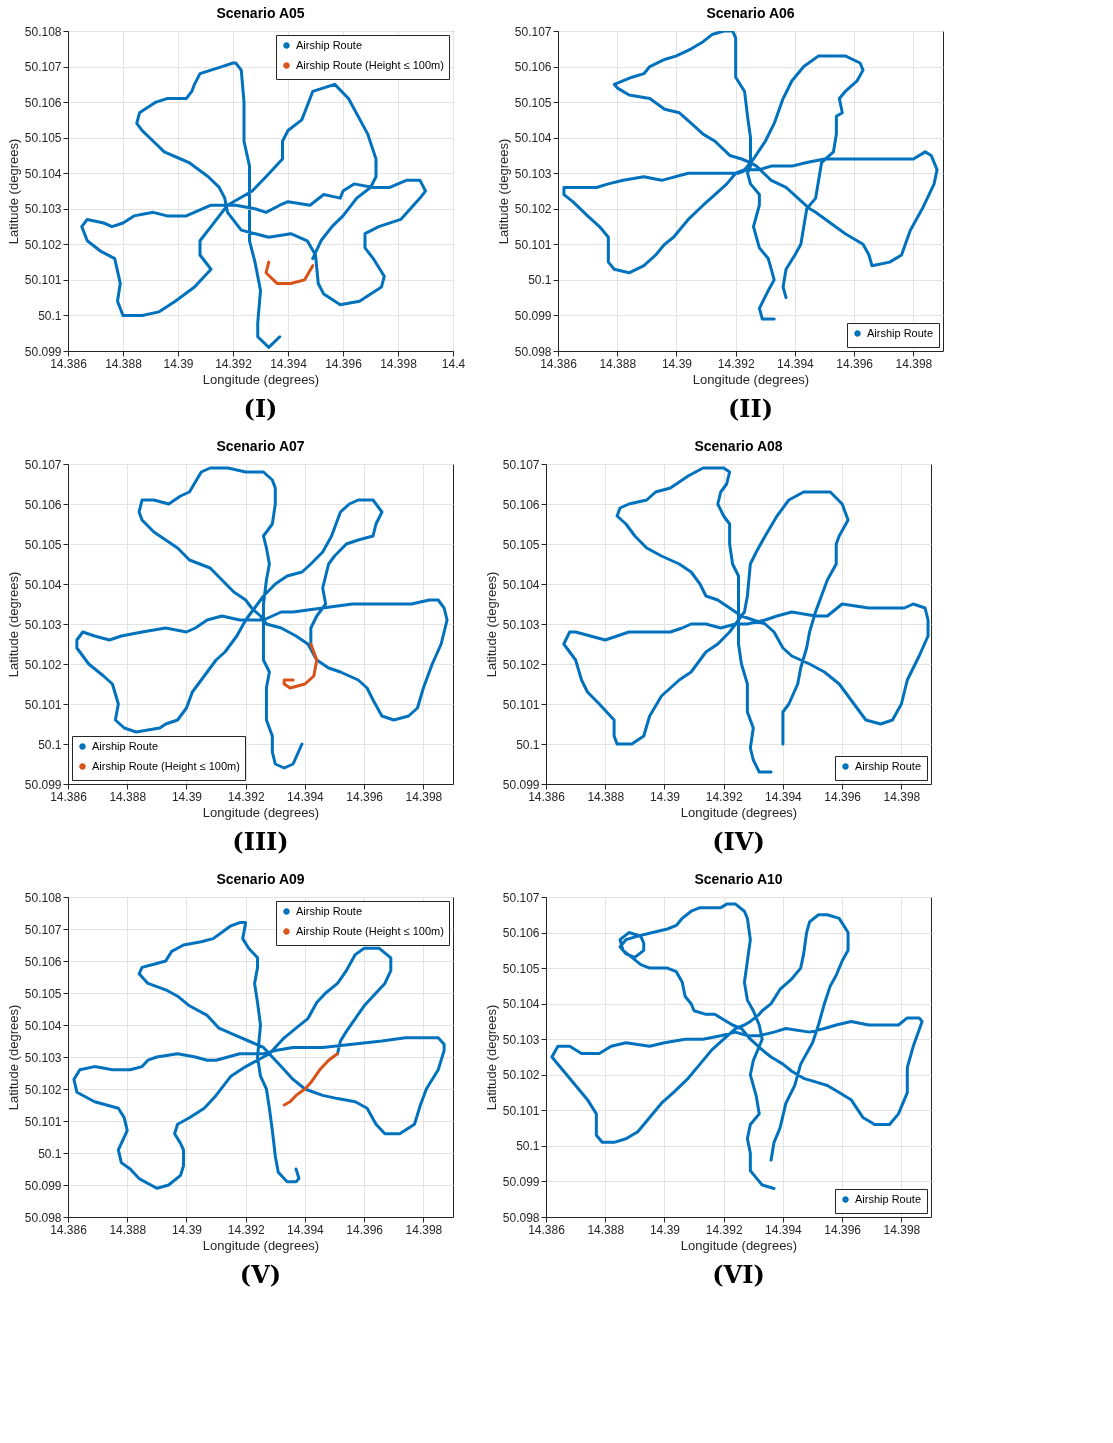  Describe the element at coordinates (738, 841) in the screenshot. I see `text: (IV)` at that location.